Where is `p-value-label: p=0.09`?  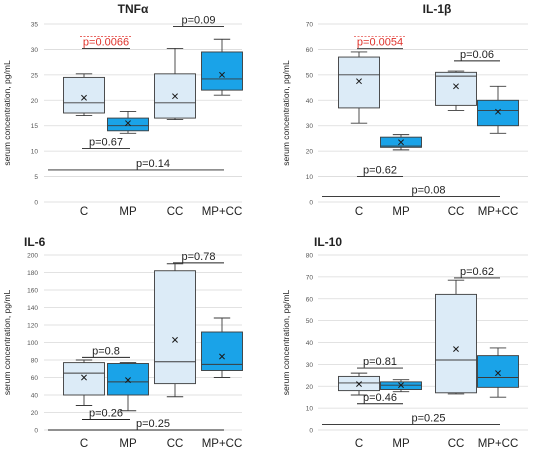
p-value-label: p=0.09 is located at coordinates (199, 21).